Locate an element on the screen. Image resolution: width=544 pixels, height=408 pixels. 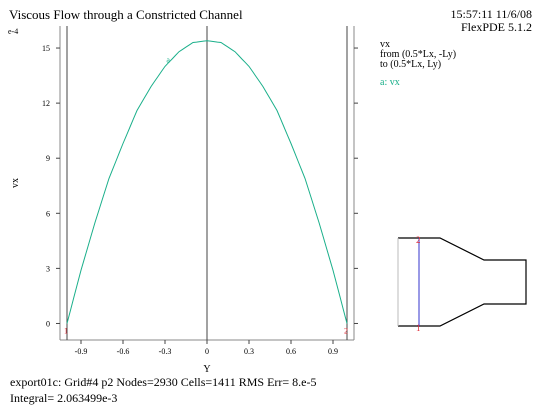
y-tick-label-2: 6 is located at coordinates (48, 213).